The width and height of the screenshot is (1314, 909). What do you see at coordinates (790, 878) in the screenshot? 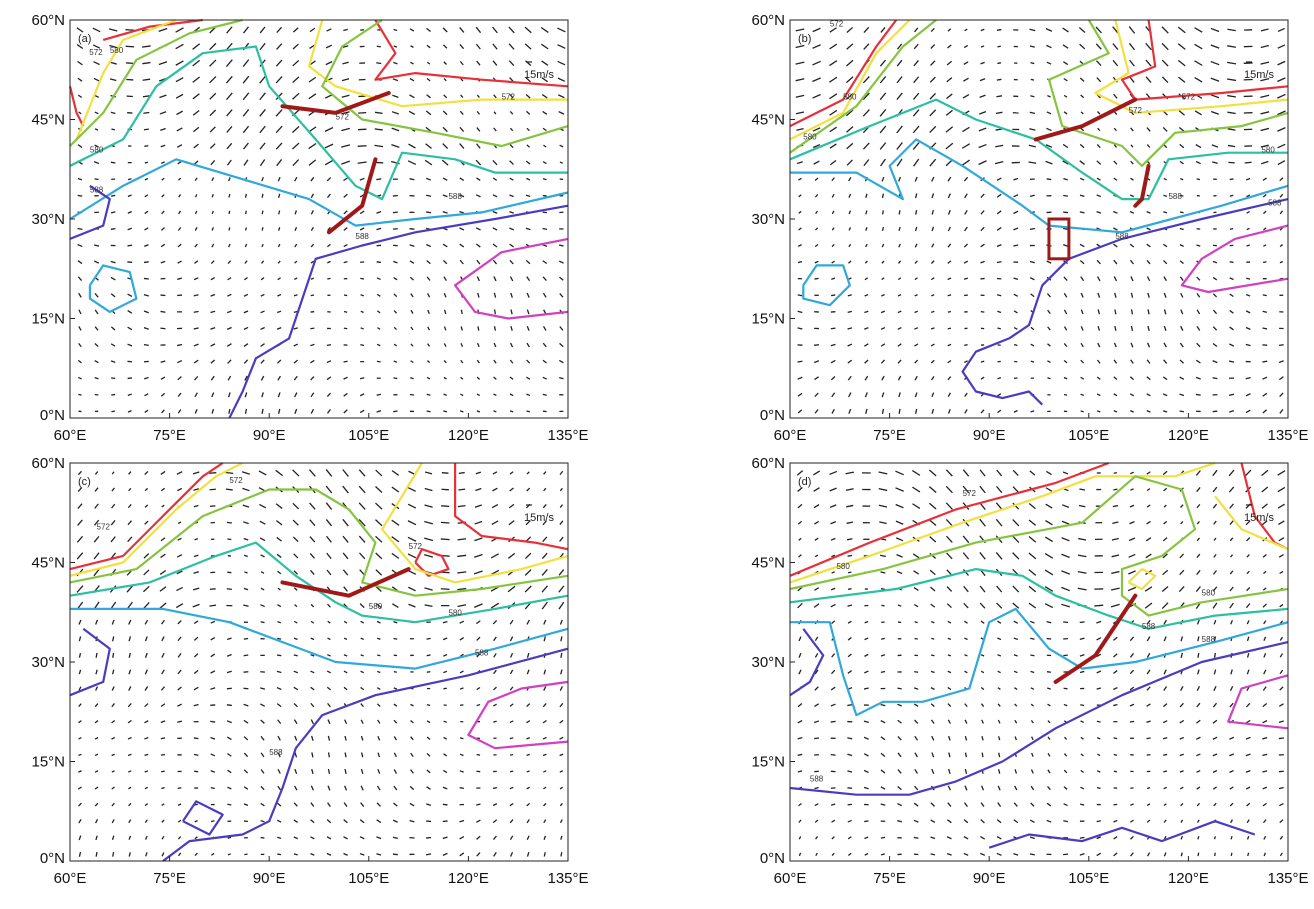
I see `x-tick-label: 60°E` at bounding box center [790, 878].